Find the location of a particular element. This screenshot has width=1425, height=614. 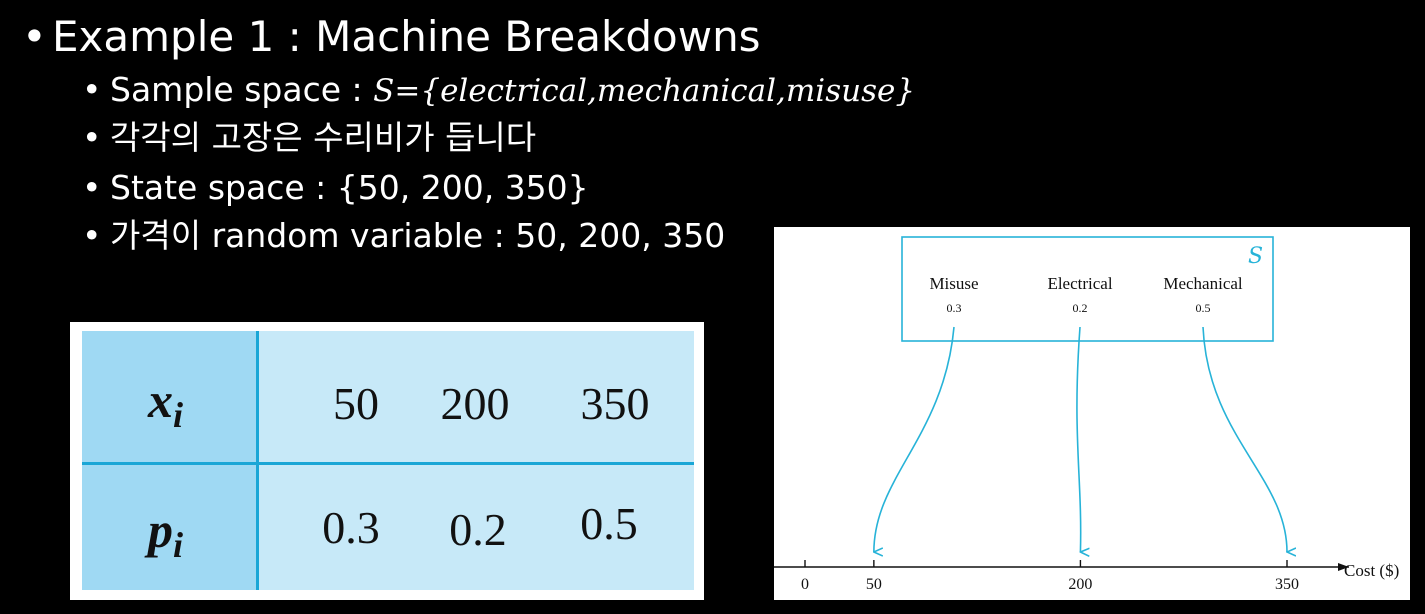

axis-tick-label: 200 is located at coordinates (1080, 584).